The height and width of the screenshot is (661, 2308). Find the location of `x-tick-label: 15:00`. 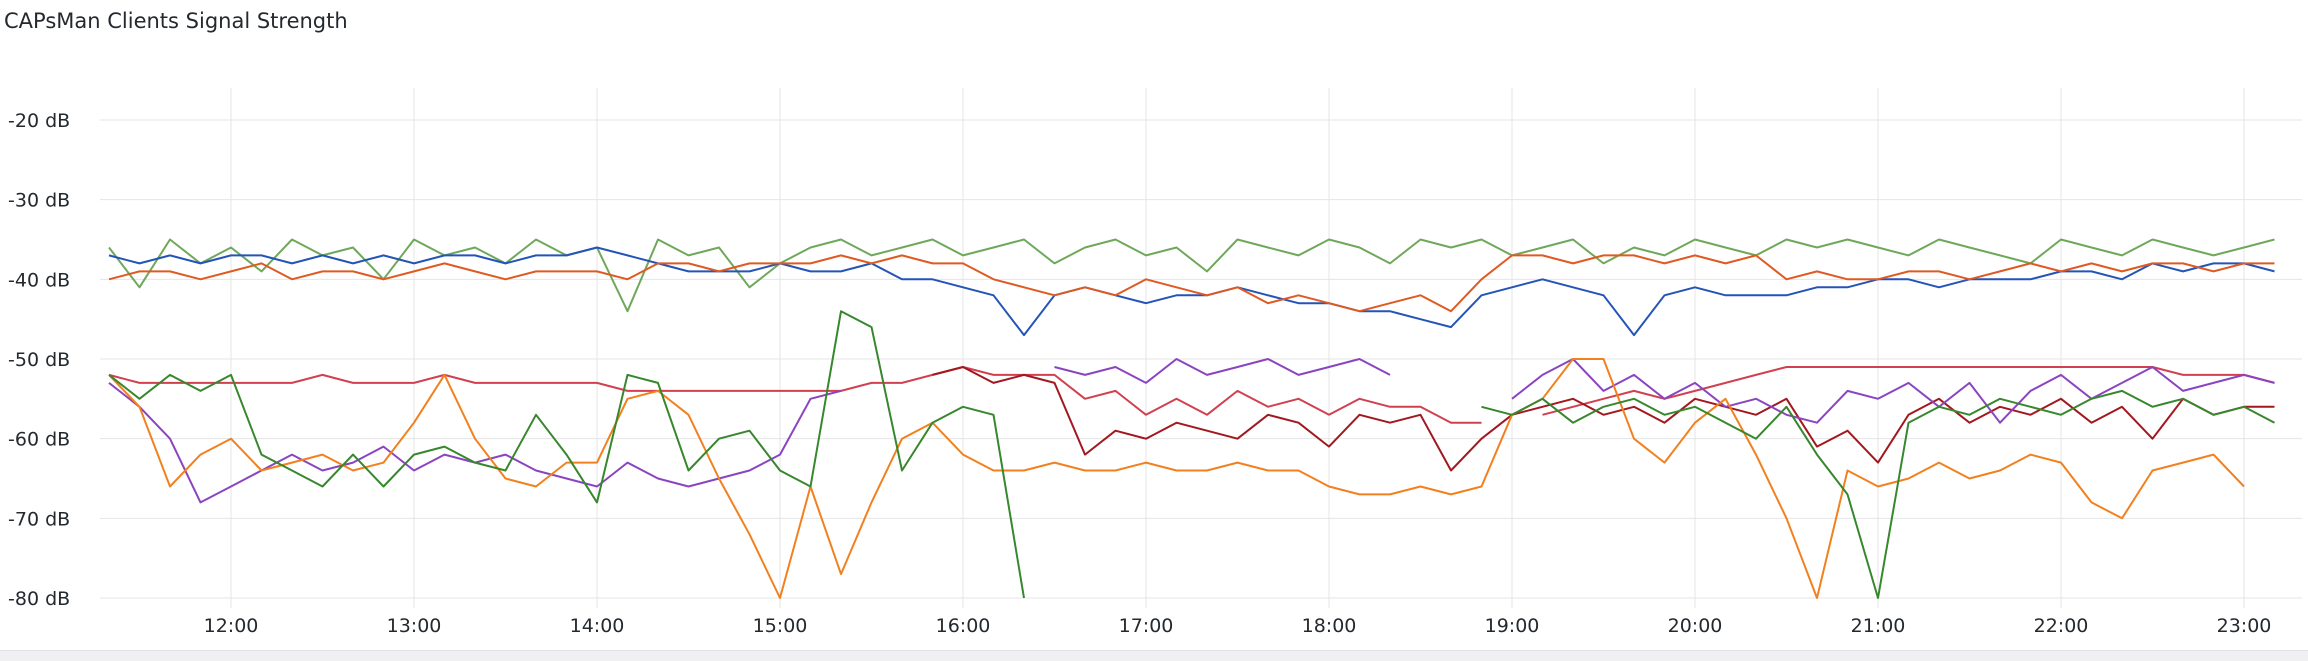

x-tick-label: 15:00 is located at coordinates (780, 626).